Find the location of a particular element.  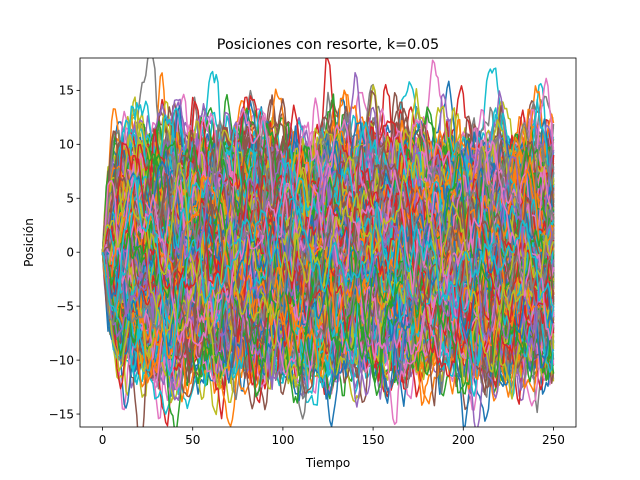

x-tick-label: 50 is located at coordinates (192, 440).